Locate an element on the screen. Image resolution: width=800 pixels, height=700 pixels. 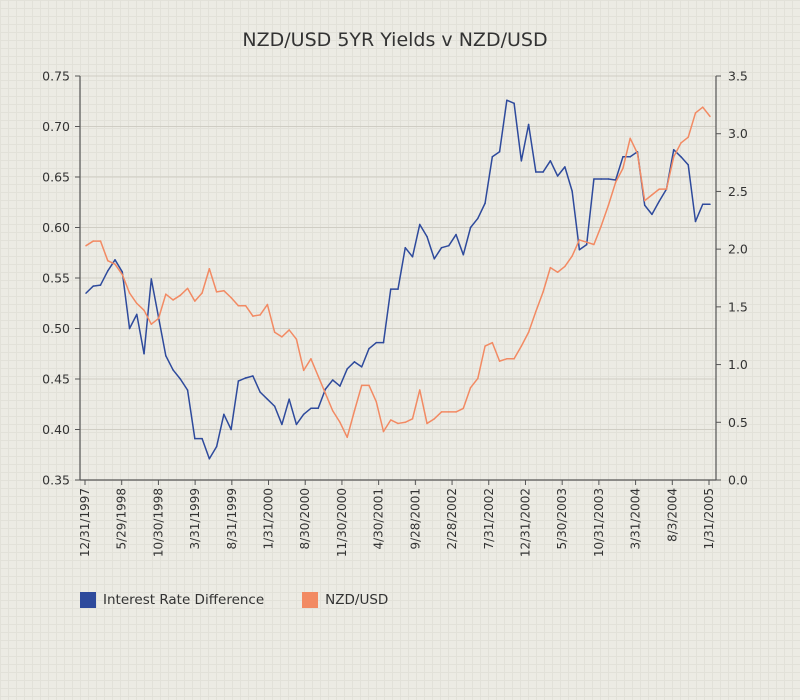
left-tick-label: 0.45 is located at coordinates (56, 379).